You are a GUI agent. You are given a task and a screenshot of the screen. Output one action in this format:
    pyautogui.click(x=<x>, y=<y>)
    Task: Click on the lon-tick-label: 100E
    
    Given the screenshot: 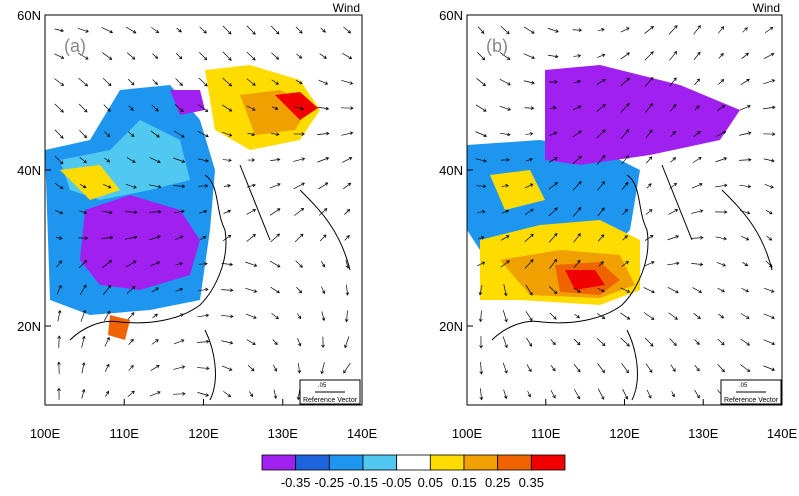 What is the action you would take?
    pyautogui.click(x=45, y=433)
    